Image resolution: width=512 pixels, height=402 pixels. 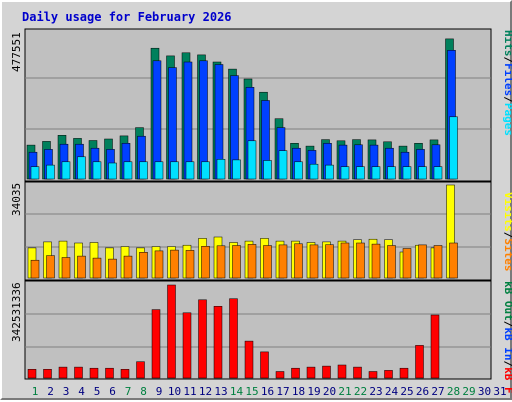 What do you see at coordinates (507, 343) in the screenshot?
I see `legend-kbin: kB In` at bounding box center [507, 343].